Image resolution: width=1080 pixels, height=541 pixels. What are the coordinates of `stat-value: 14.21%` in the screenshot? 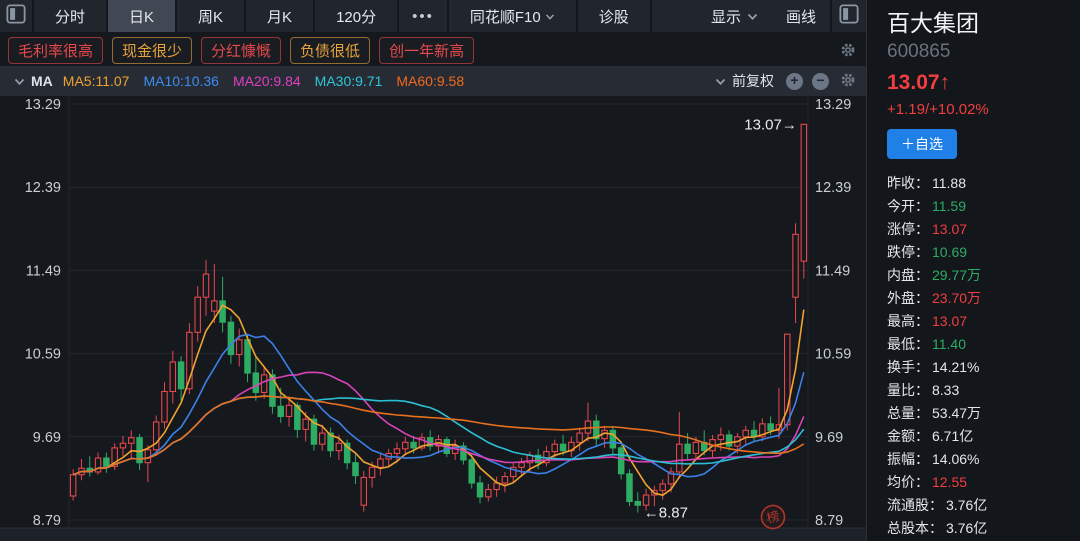 It's located at (956, 367).